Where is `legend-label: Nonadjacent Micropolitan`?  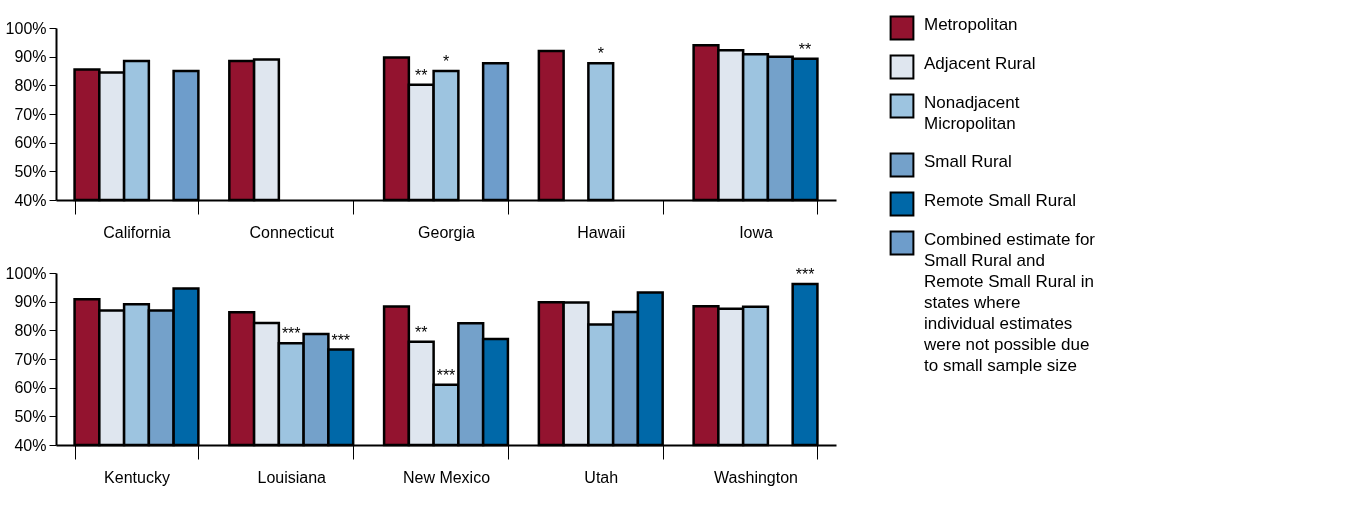 legend-label: Nonadjacent Micropolitan is located at coordinates (972, 113).